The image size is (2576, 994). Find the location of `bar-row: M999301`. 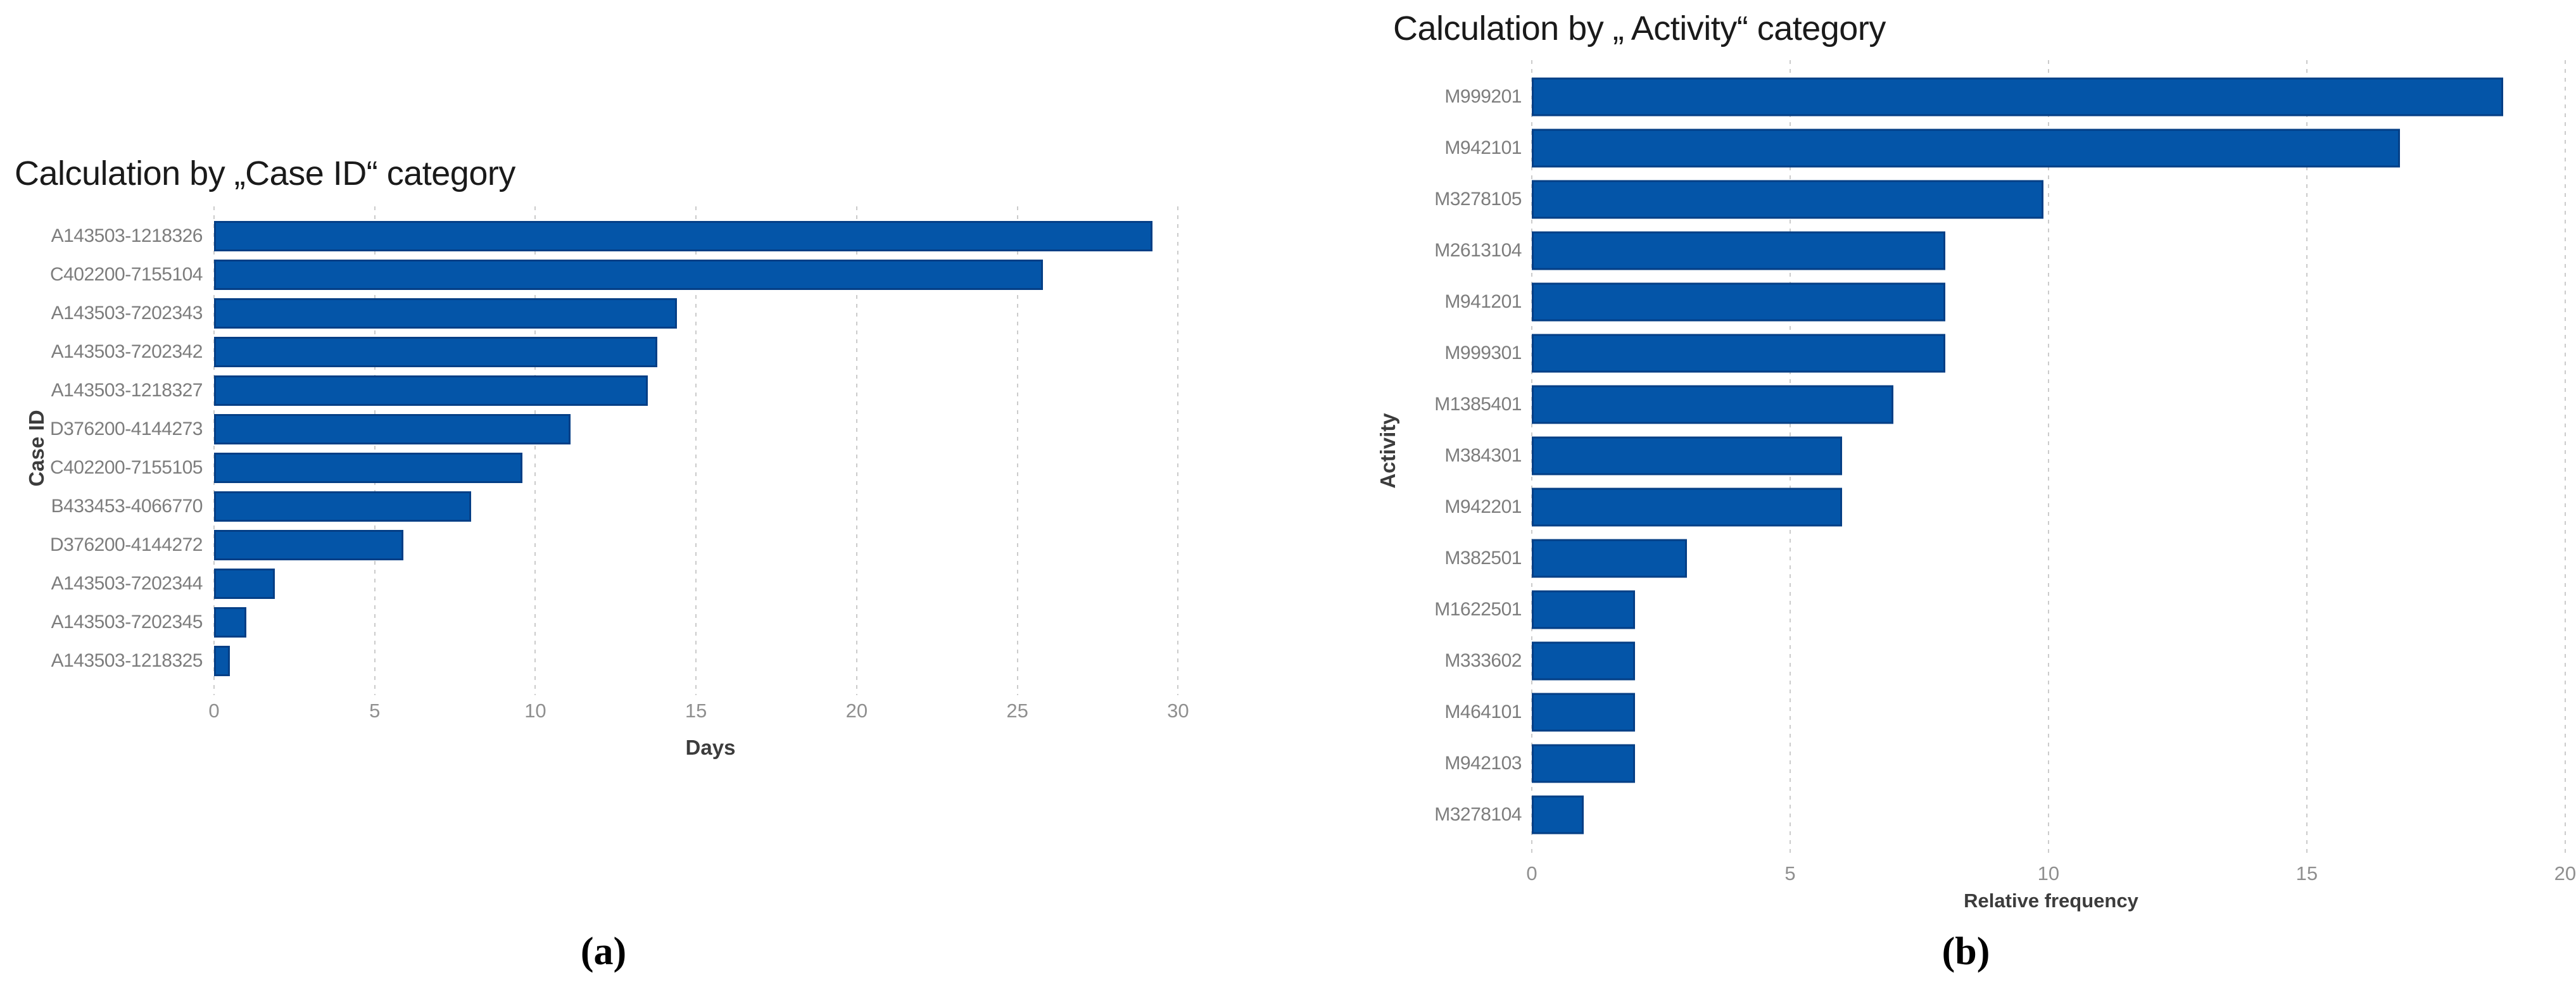

bar-row: M999301 is located at coordinates (1965, 353).